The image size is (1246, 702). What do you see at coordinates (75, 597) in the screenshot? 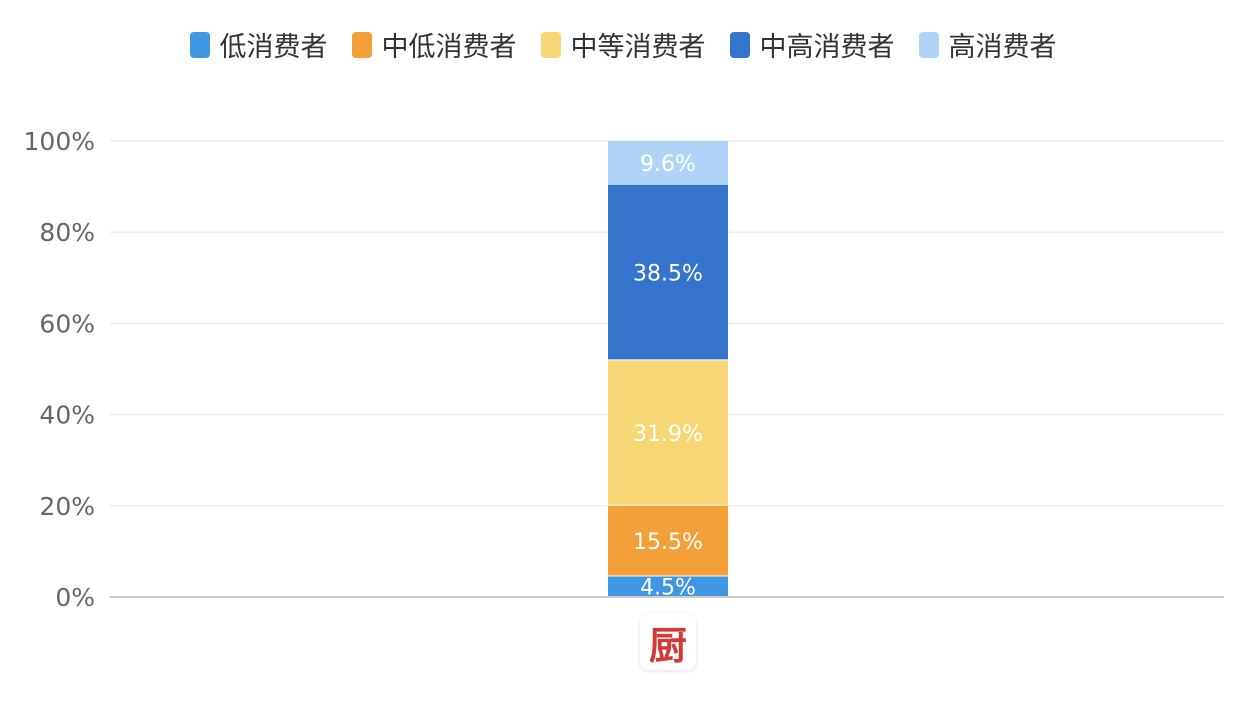
I see `y-tick-label: 0%` at bounding box center [75, 597].